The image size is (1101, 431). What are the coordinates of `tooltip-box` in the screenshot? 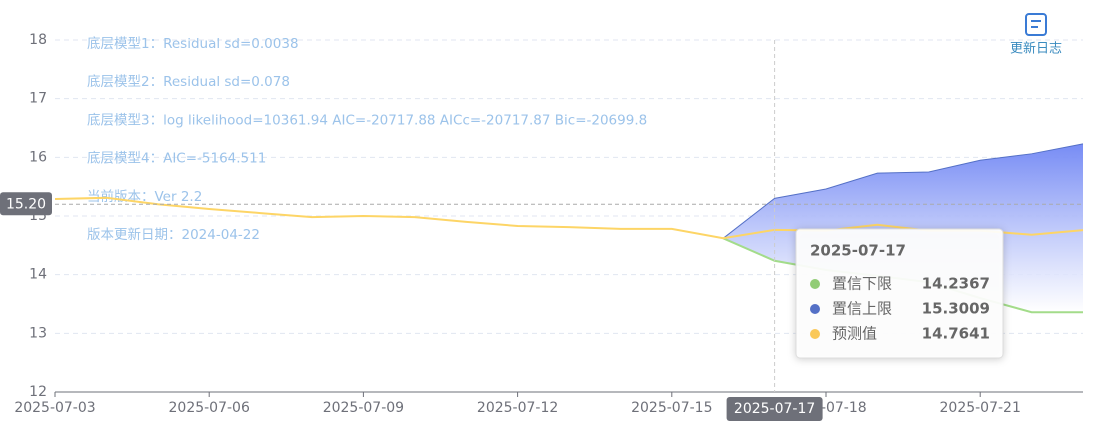 It's located at (899, 293).